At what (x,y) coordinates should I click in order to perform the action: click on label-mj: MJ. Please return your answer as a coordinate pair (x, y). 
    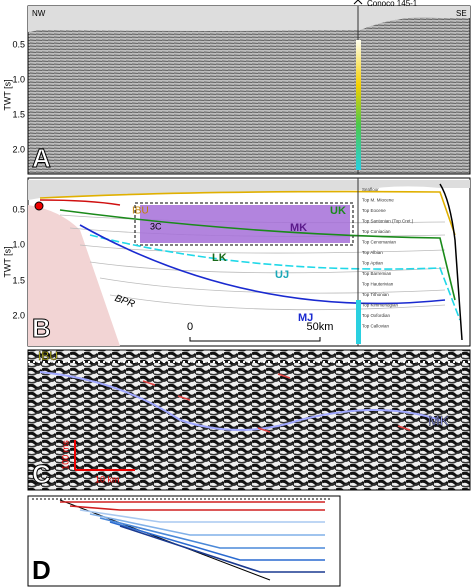
    Looking at the image, I should click on (305, 318).